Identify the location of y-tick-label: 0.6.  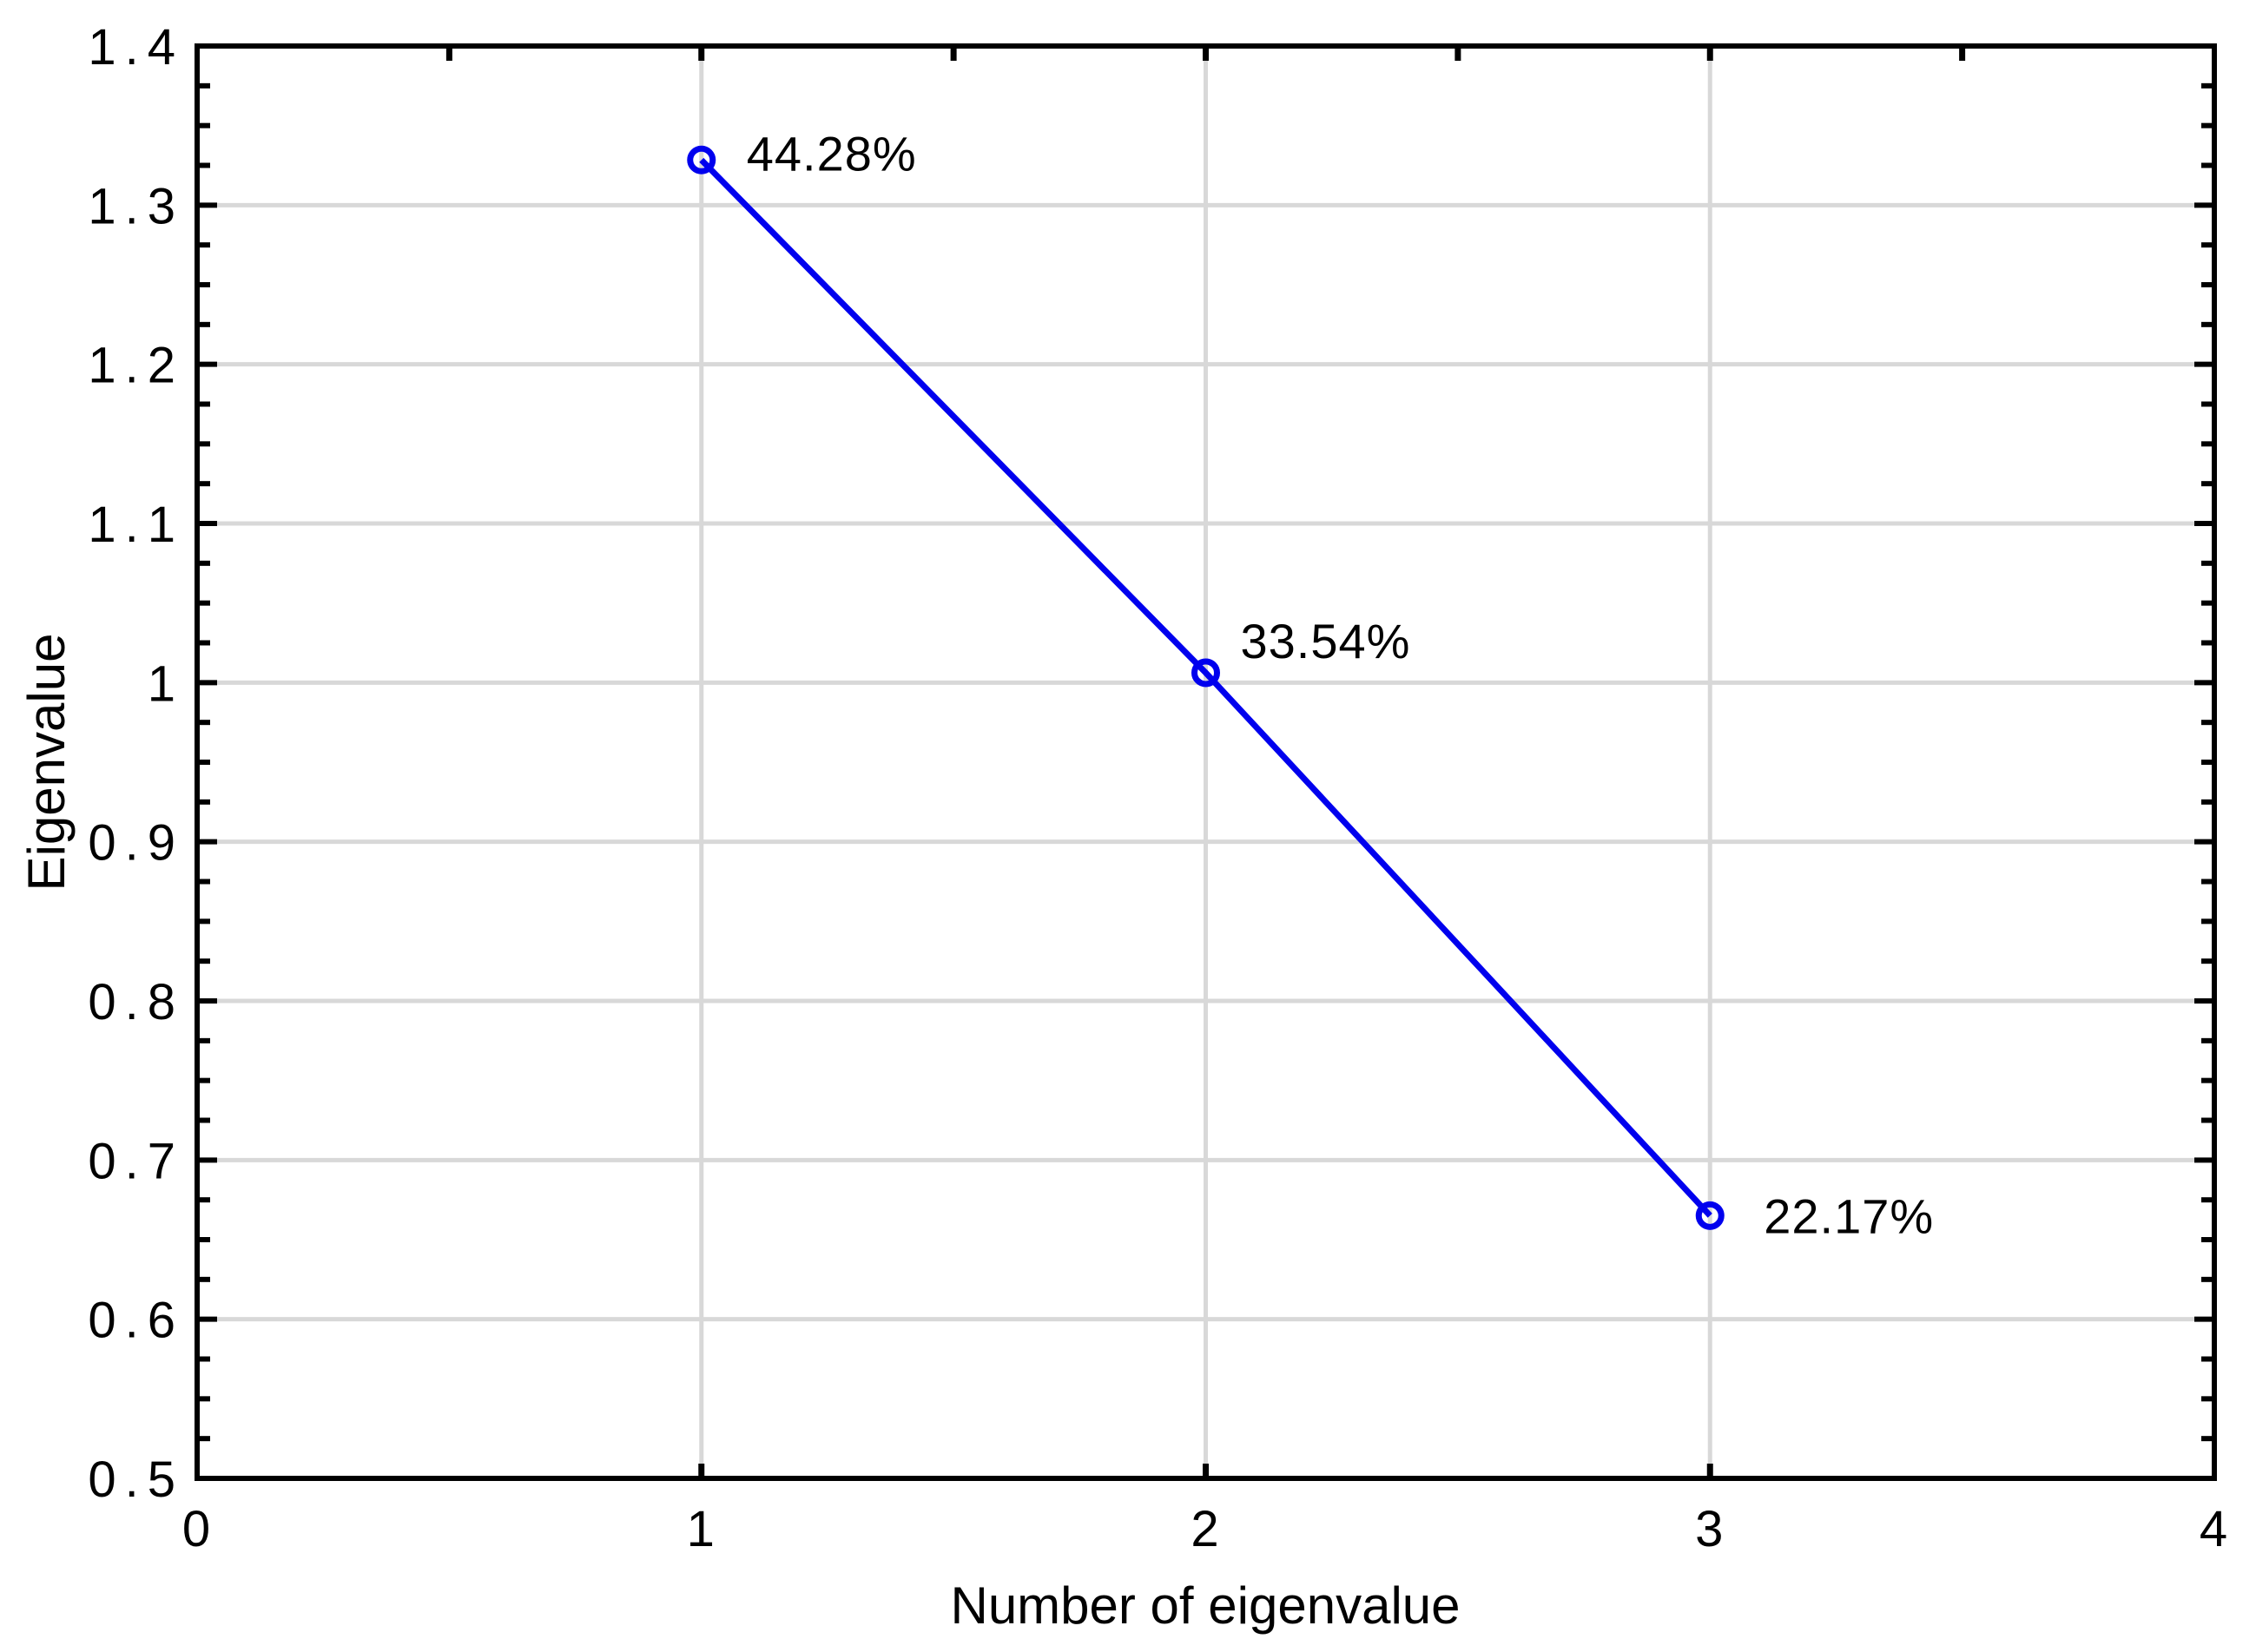
(136, 1321).